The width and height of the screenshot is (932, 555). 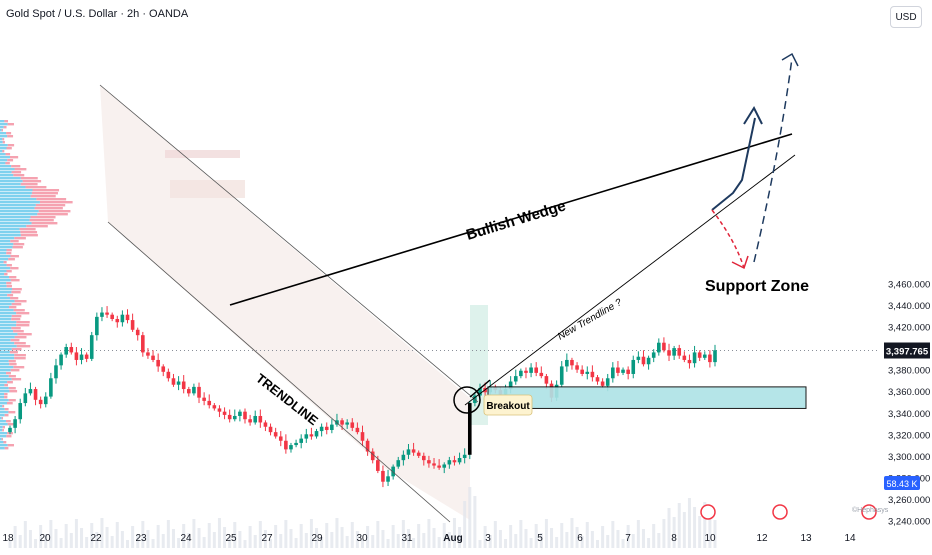 What do you see at coordinates (909, 522) in the screenshot?
I see `y-tick-label: 3,240.000` at bounding box center [909, 522].